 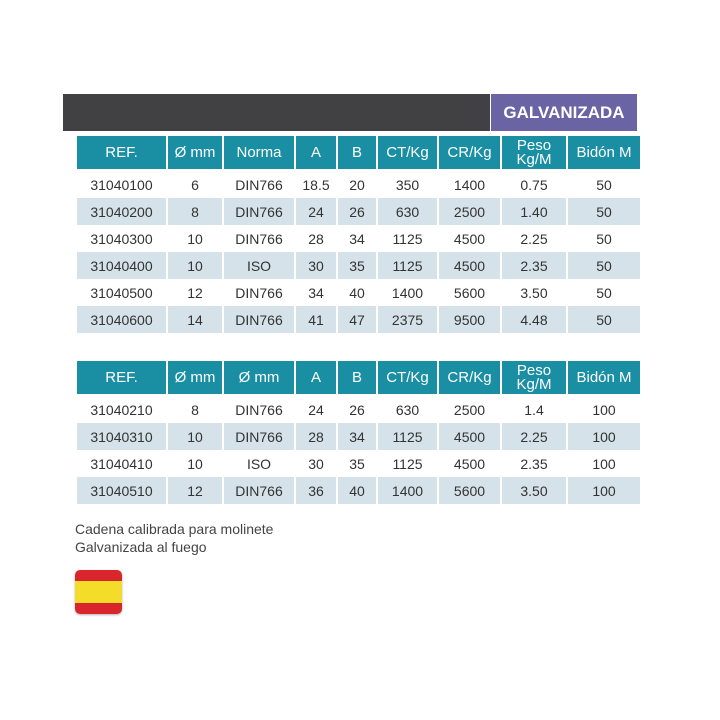 I want to click on table-cell: 4.48, so click(x=534, y=319).